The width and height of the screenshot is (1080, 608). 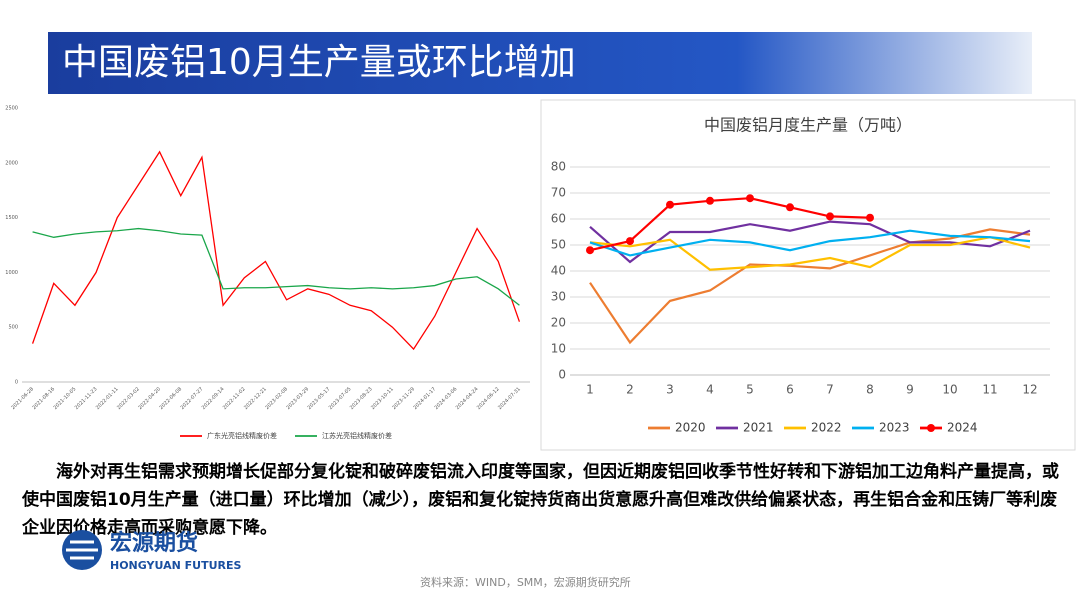 I want to click on legend-marker, so click(x=931, y=428).